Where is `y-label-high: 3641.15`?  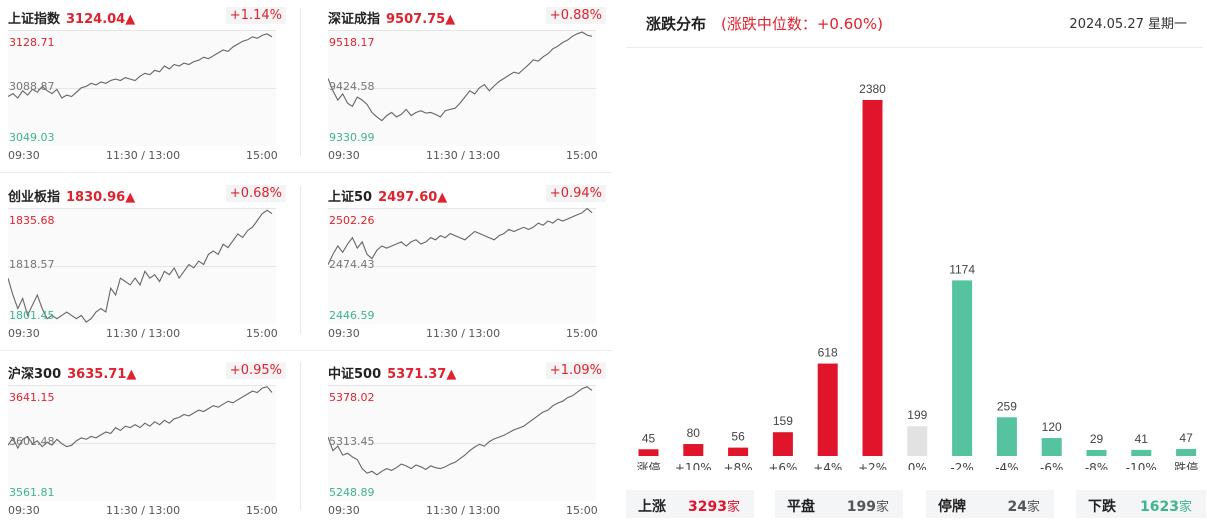
y-label-high: 3641.15 is located at coordinates (32, 397).